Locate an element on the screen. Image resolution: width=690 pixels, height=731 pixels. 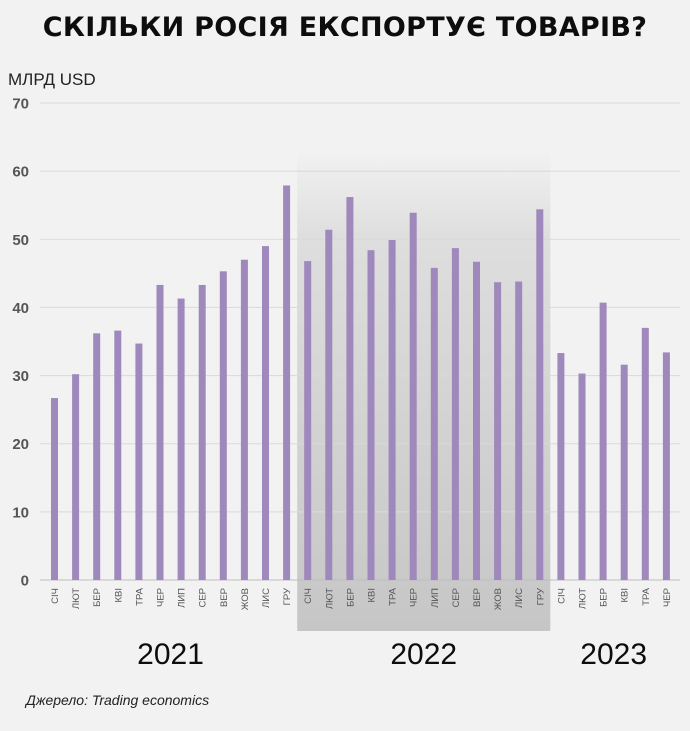
bar-2023-ЛЮТ is located at coordinates (582, 476).